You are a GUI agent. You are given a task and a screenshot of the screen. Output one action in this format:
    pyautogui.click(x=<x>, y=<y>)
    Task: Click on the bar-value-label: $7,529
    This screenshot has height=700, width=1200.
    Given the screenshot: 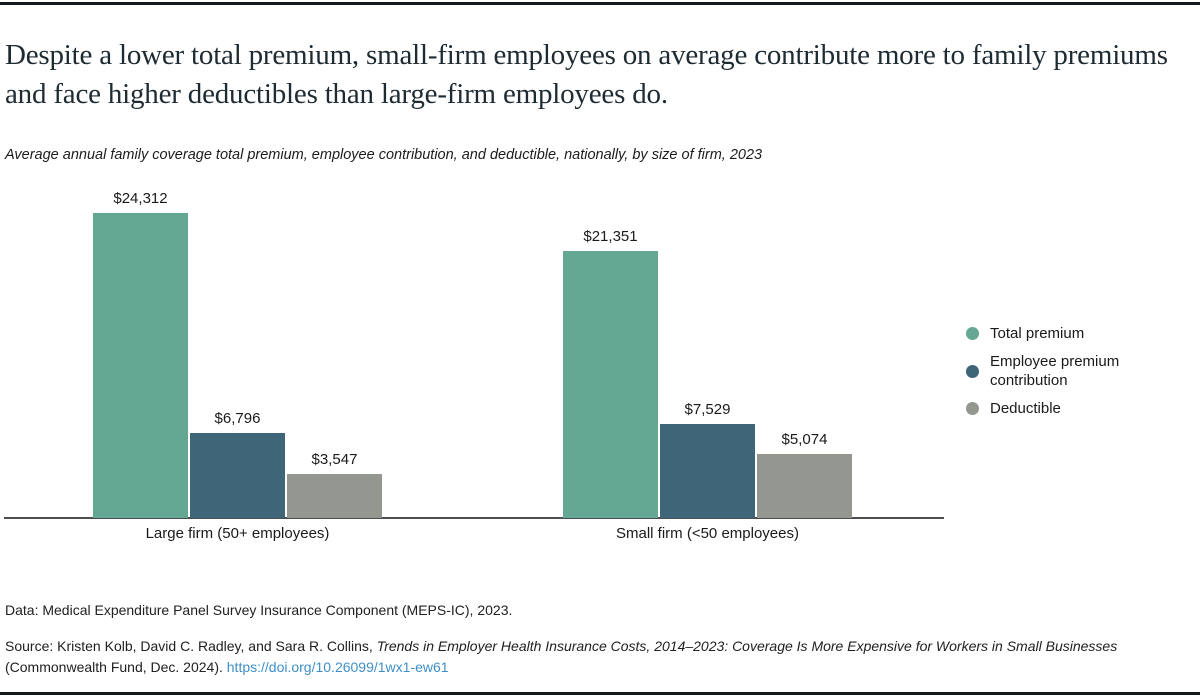 What is the action you would take?
    pyautogui.click(x=707, y=409)
    